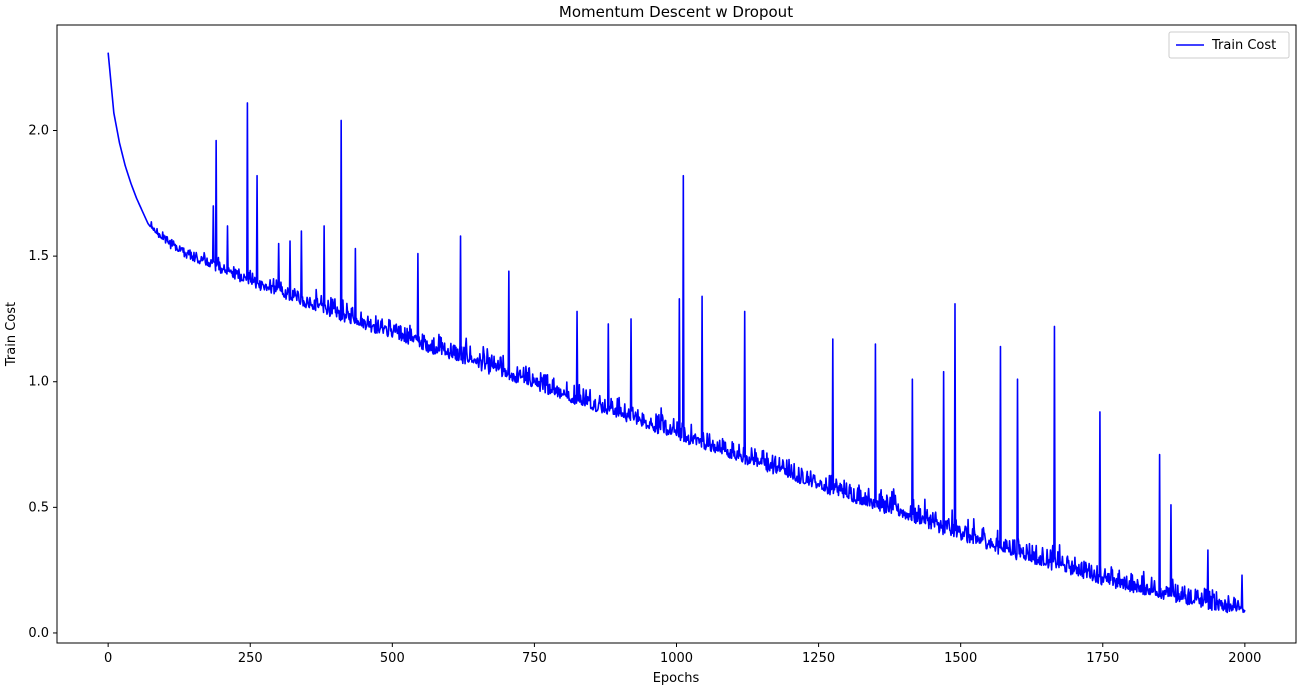 The image size is (1301, 689). I want to click on x-tick-label: 0, so click(108, 658).